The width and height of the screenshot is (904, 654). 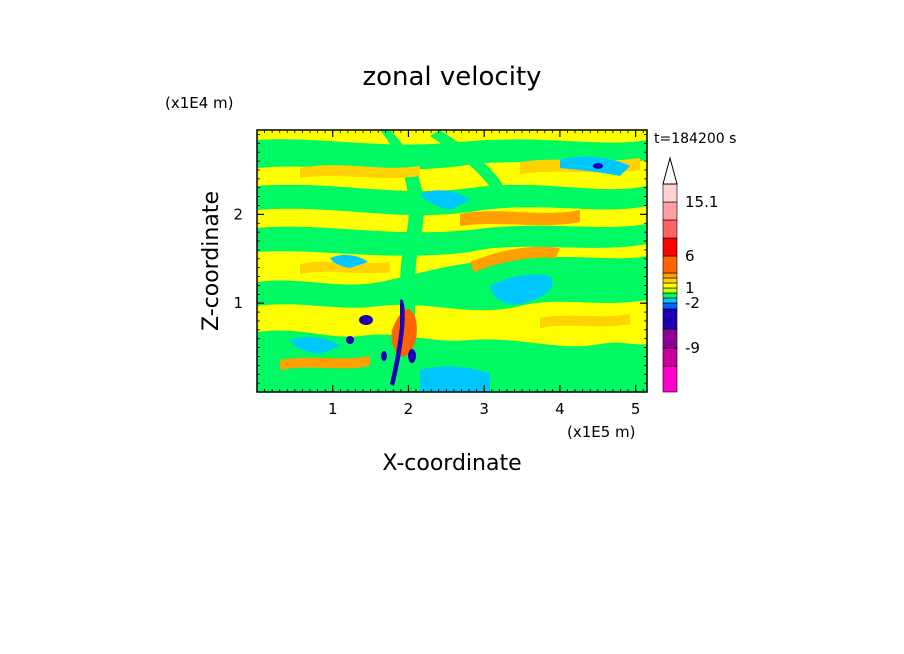 I want to click on y-tick-label: 2, so click(x=238, y=214).